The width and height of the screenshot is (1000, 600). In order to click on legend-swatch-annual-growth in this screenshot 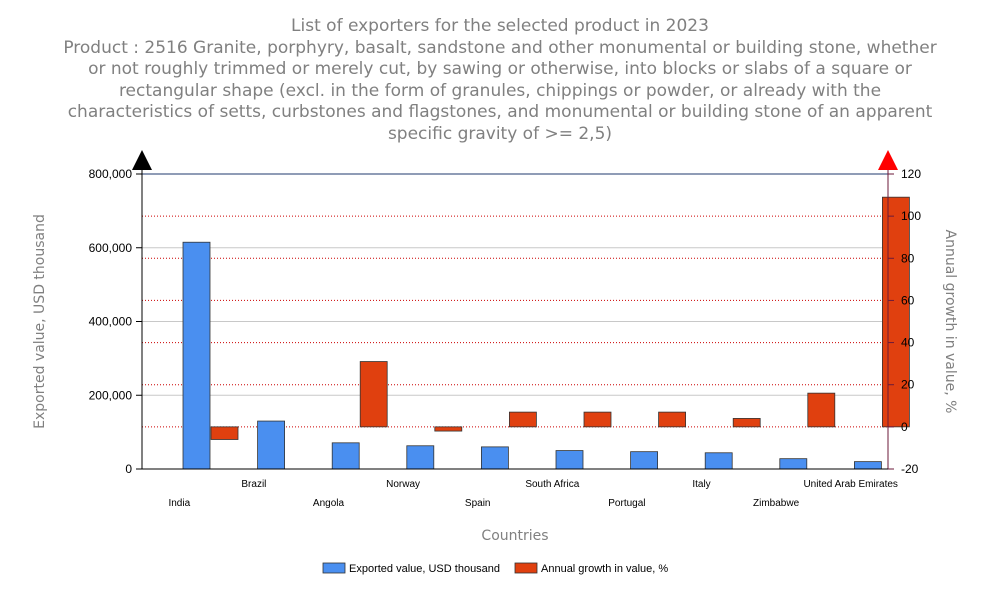, I will do `click(526, 568)`.